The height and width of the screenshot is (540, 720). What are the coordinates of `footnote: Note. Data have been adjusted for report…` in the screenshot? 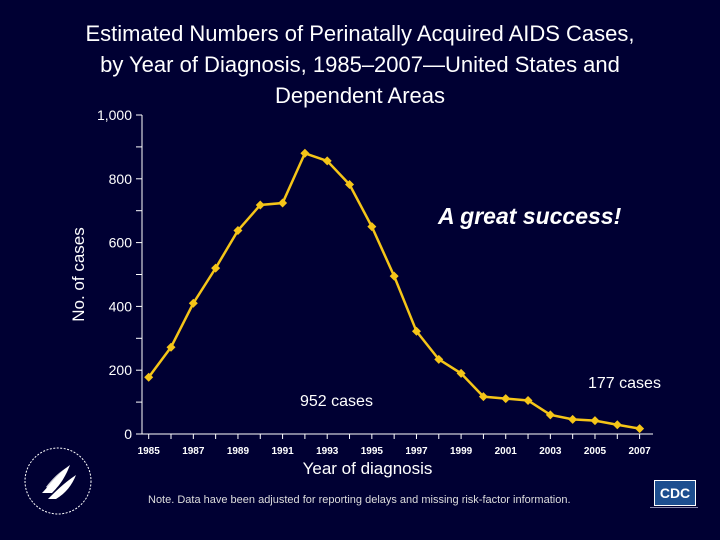 It's located at (359, 500).